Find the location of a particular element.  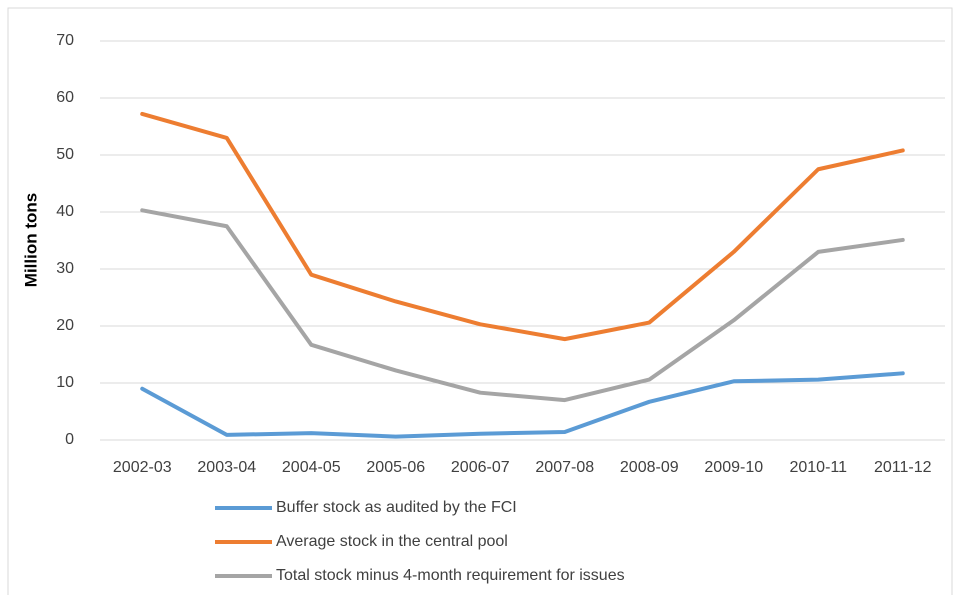

y-tick-label: 70 is located at coordinates (65, 40).